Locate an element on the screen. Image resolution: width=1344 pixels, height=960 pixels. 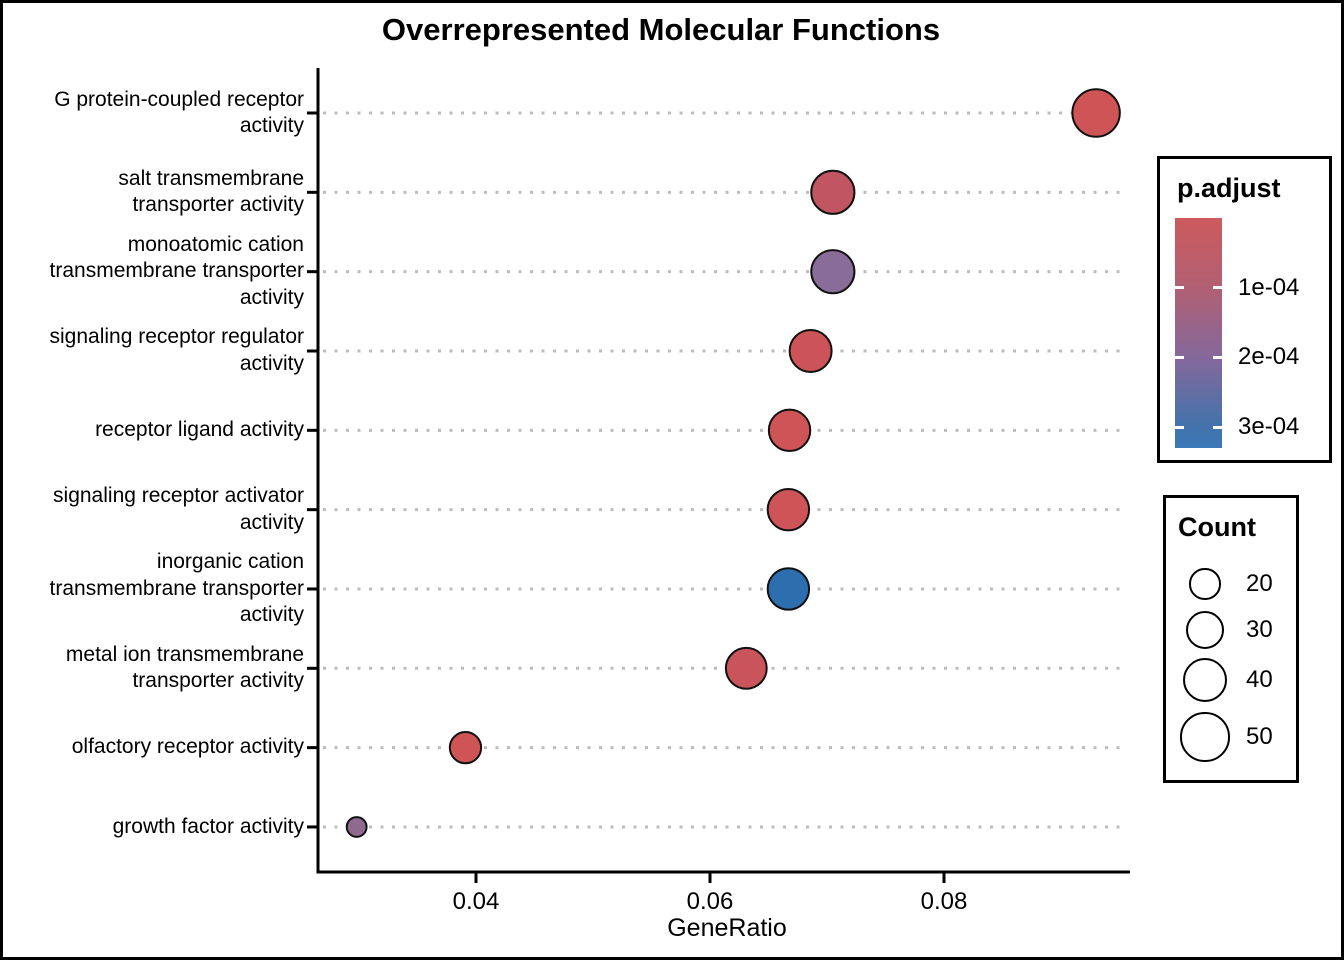
x-axis-tick-label: 0.04 is located at coordinates (476, 901).